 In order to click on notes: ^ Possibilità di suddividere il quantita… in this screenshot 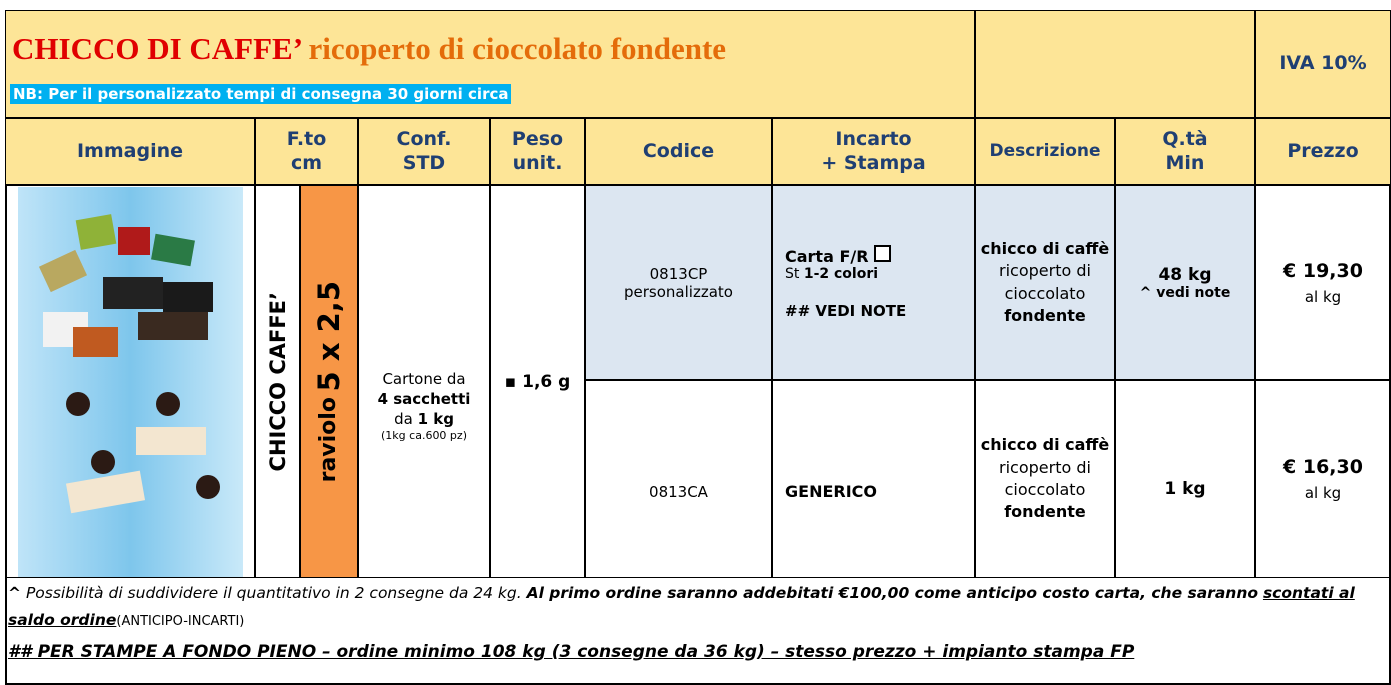, I will do `click(697, 623)`.